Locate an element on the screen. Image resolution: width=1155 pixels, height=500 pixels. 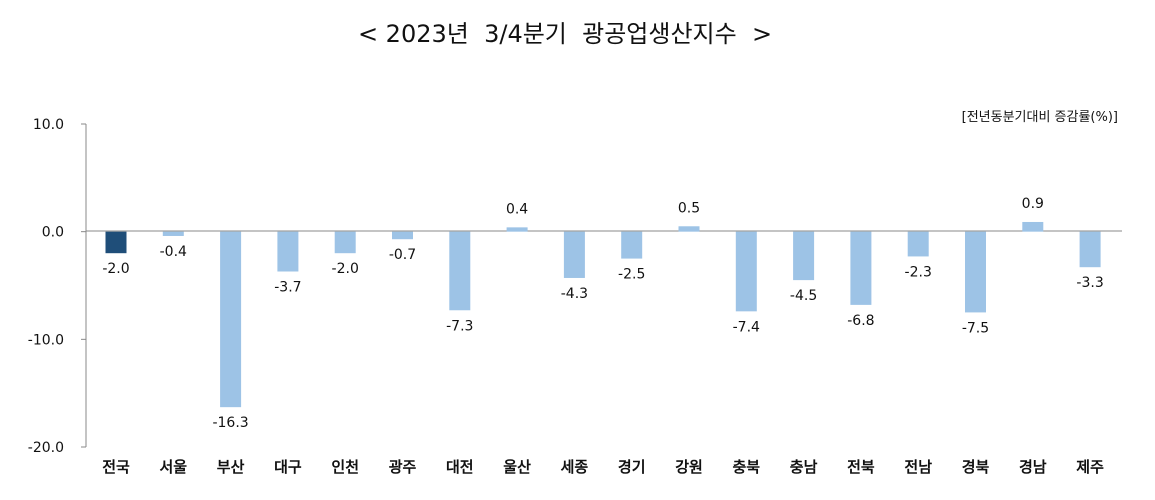
data-label: -3.3 is located at coordinates (1089, 283).